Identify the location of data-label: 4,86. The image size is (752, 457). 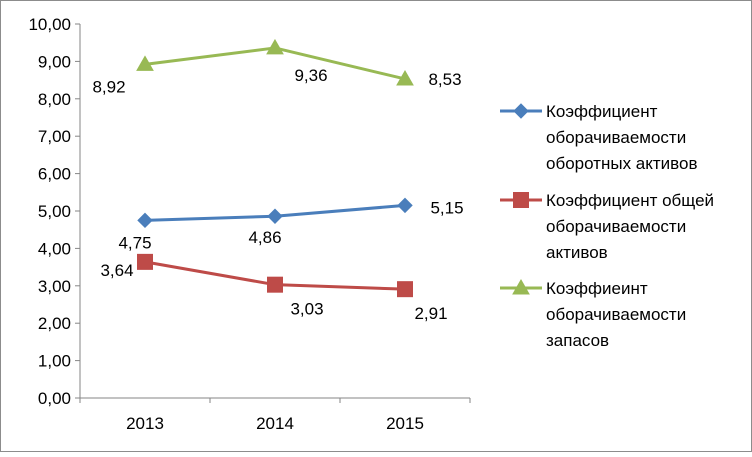
(264, 237).